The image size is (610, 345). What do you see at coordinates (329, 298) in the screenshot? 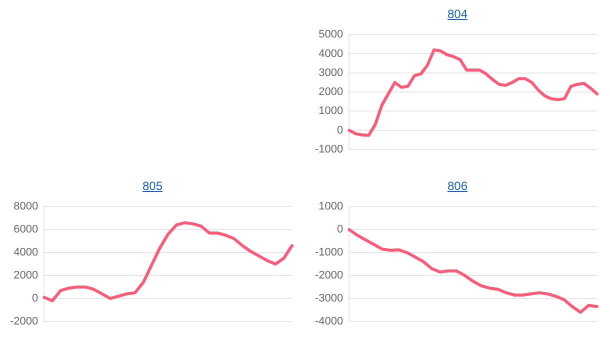
I see `y-tick-label: -3000` at bounding box center [329, 298].